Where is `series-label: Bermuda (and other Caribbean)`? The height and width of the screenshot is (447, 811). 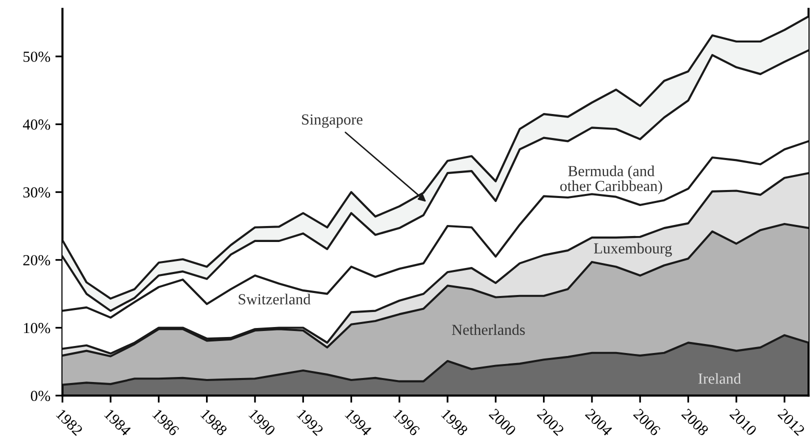
series-label: Bermuda (and other Caribbean) is located at coordinates (611, 179).